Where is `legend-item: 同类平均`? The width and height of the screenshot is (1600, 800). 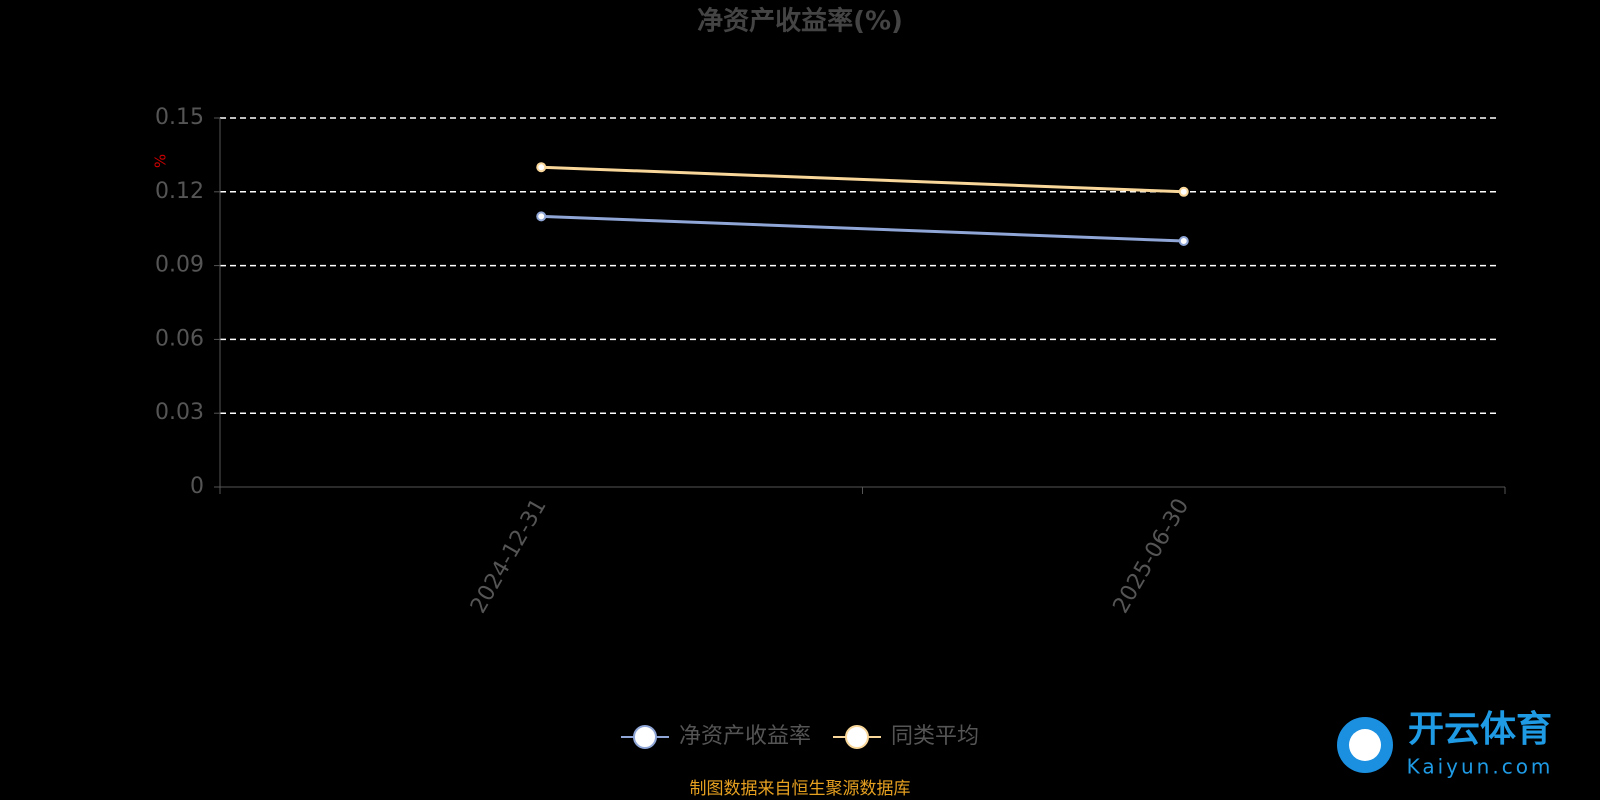
legend-item: 同类平均 is located at coordinates (906, 736).